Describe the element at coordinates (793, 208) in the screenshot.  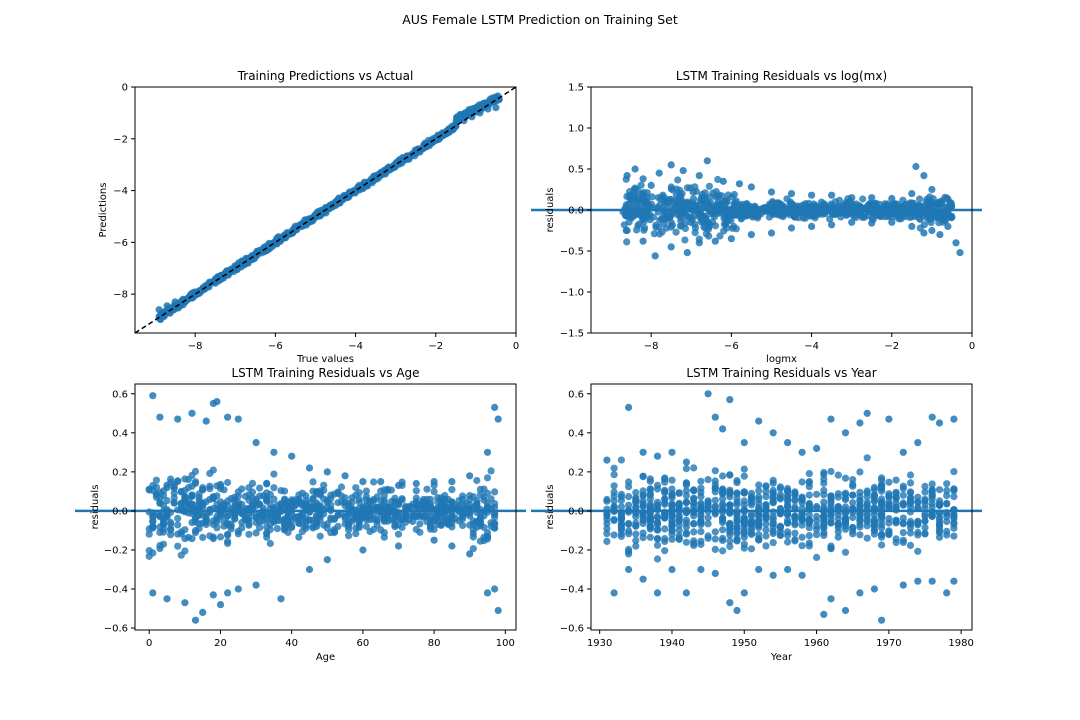
I see `series-points` at that location.